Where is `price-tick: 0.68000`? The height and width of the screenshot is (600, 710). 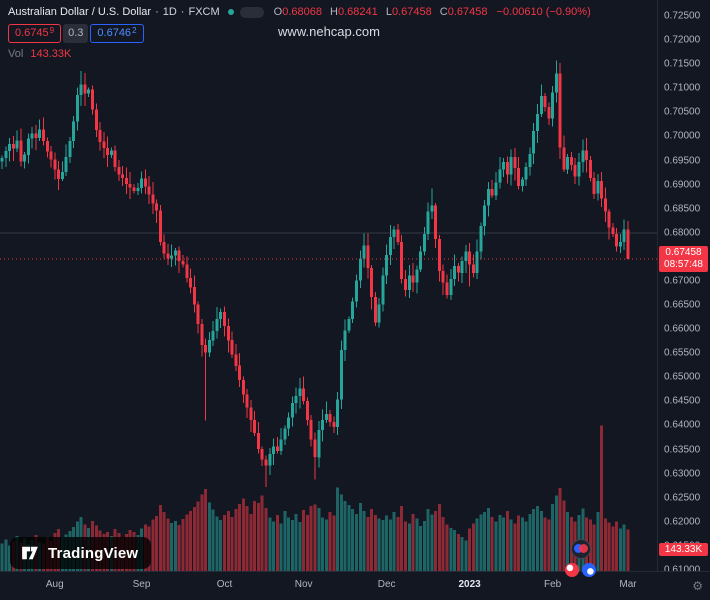
price-tick: 0.68000 is located at coordinates (682, 233).